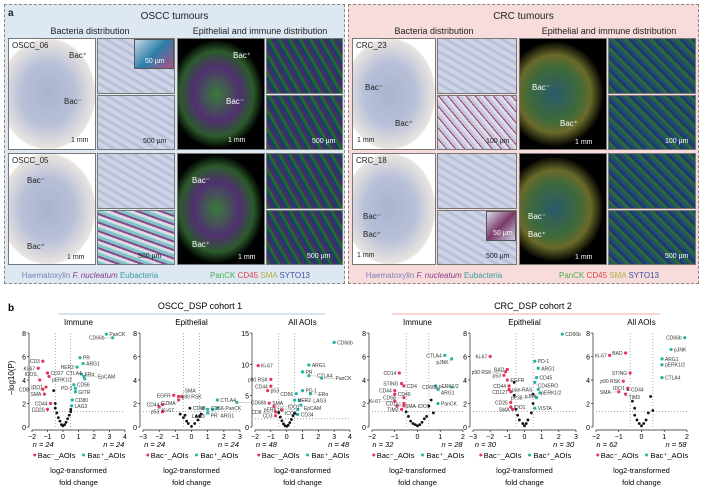 This screenshot has width=703, height=504. What do you see at coordinates (637, 390) in the screenshot?
I see `point-label: CD44` at bounding box center [637, 390].